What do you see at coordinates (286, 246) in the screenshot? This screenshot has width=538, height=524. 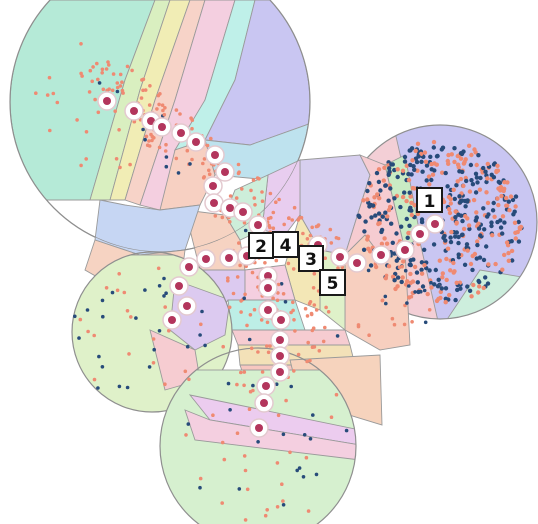 I see `marker-4-label: 4` at bounding box center [286, 246].